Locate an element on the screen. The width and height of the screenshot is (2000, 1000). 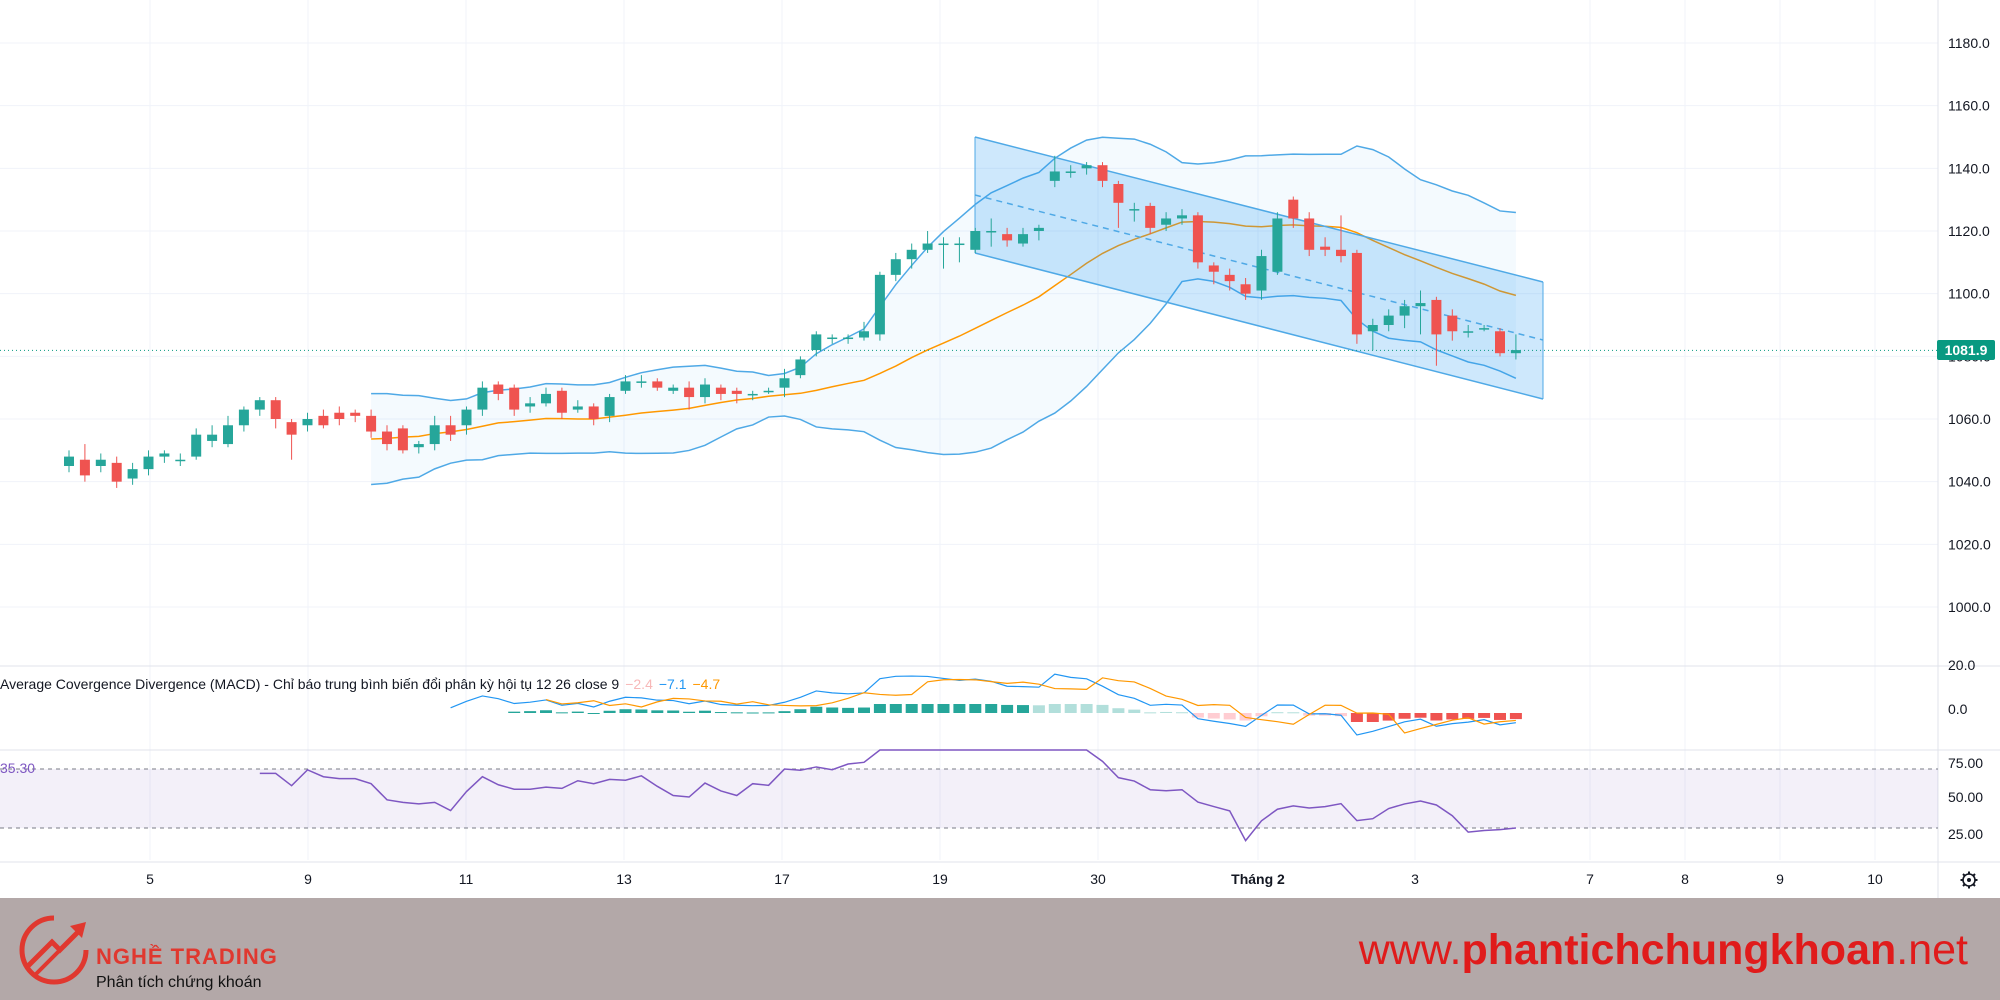
time-tick-label: 30 is located at coordinates (1098, 879).